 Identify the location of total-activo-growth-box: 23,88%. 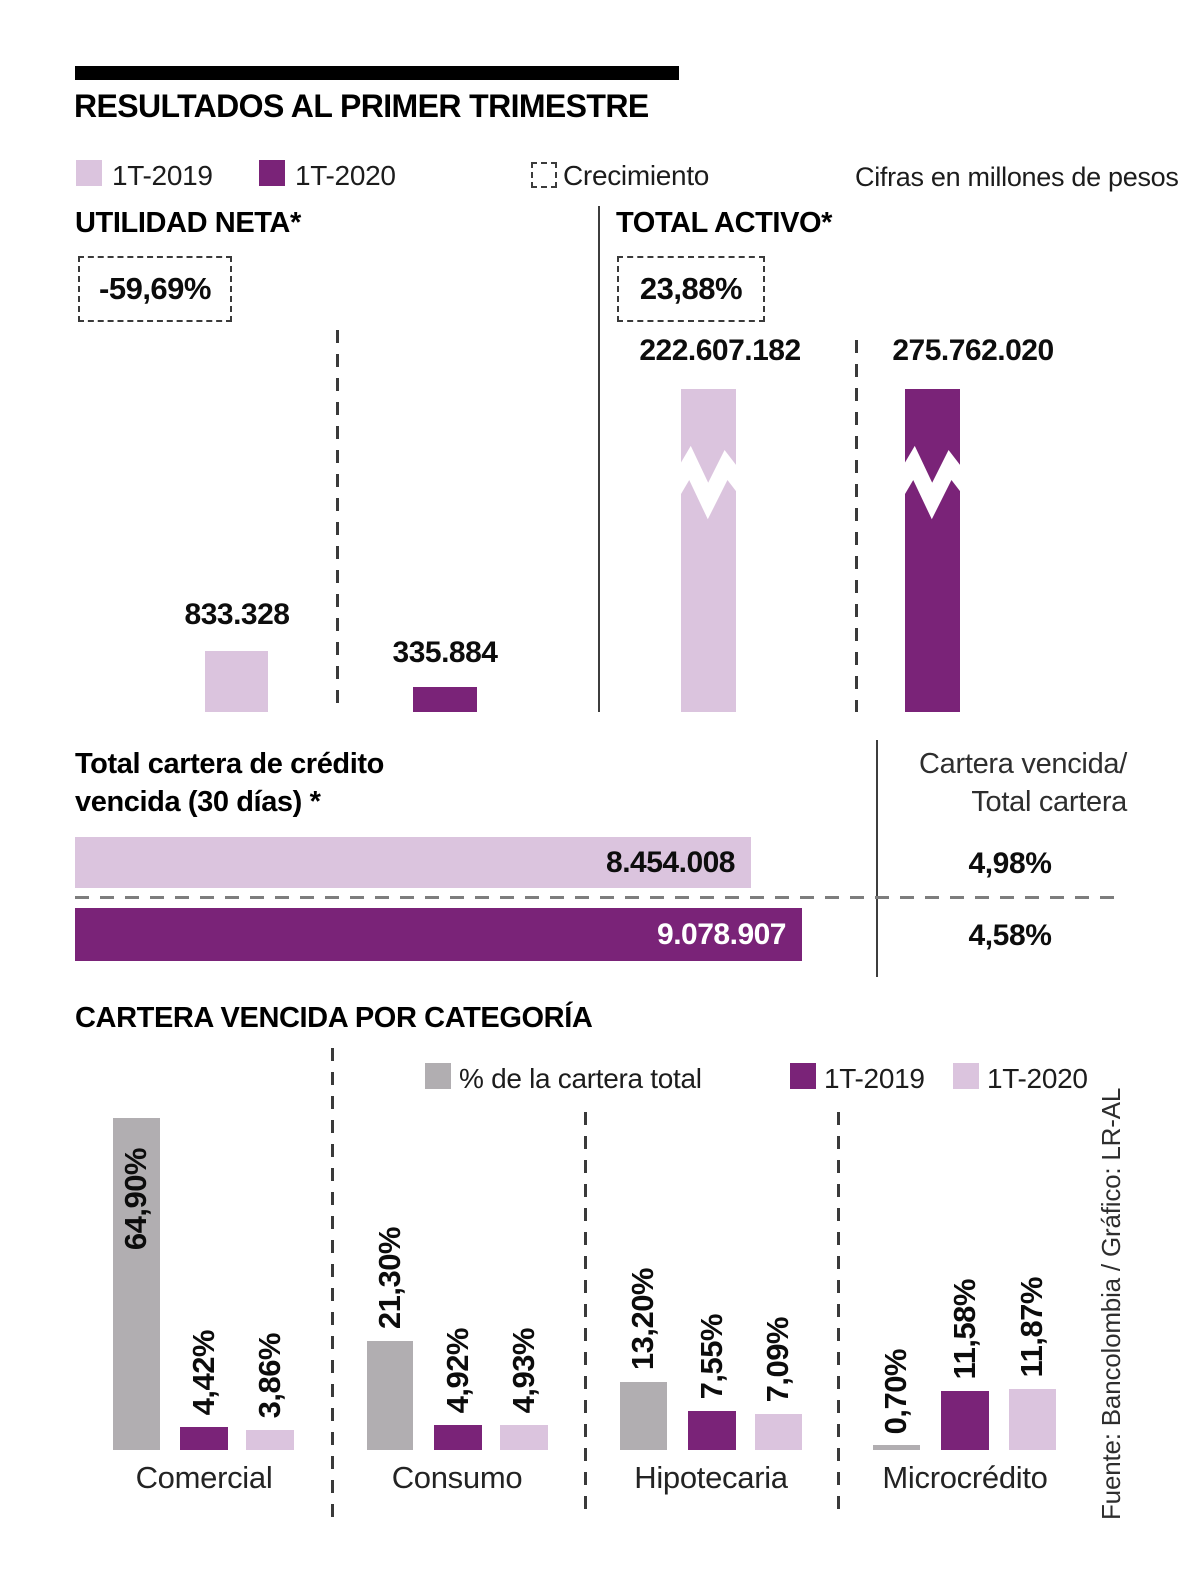
(691, 289).